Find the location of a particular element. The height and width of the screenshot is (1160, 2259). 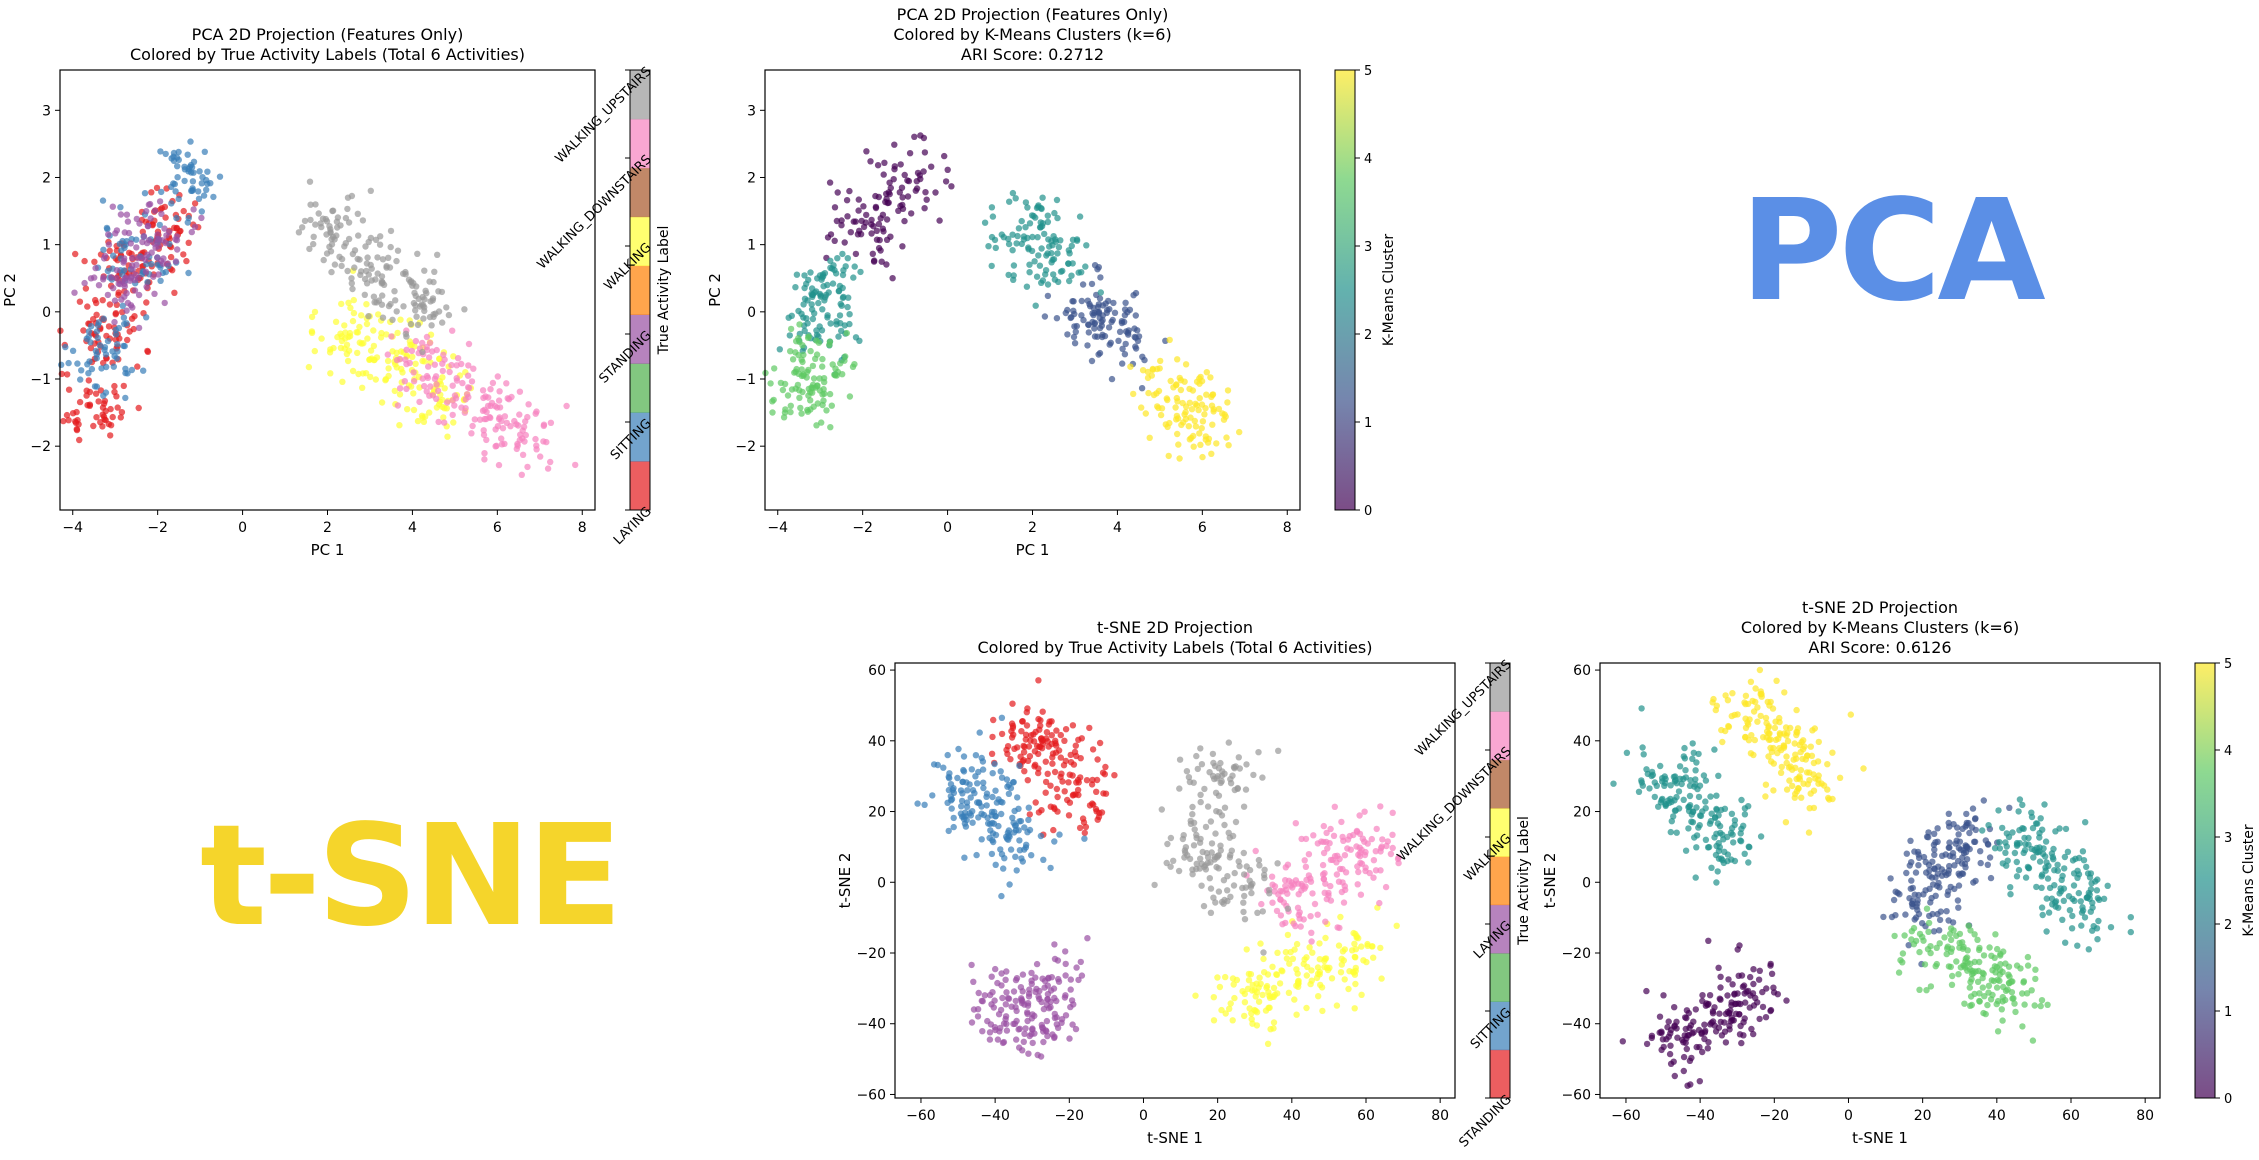

y-tick-label: 40 is located at coordinates (1582, 742).